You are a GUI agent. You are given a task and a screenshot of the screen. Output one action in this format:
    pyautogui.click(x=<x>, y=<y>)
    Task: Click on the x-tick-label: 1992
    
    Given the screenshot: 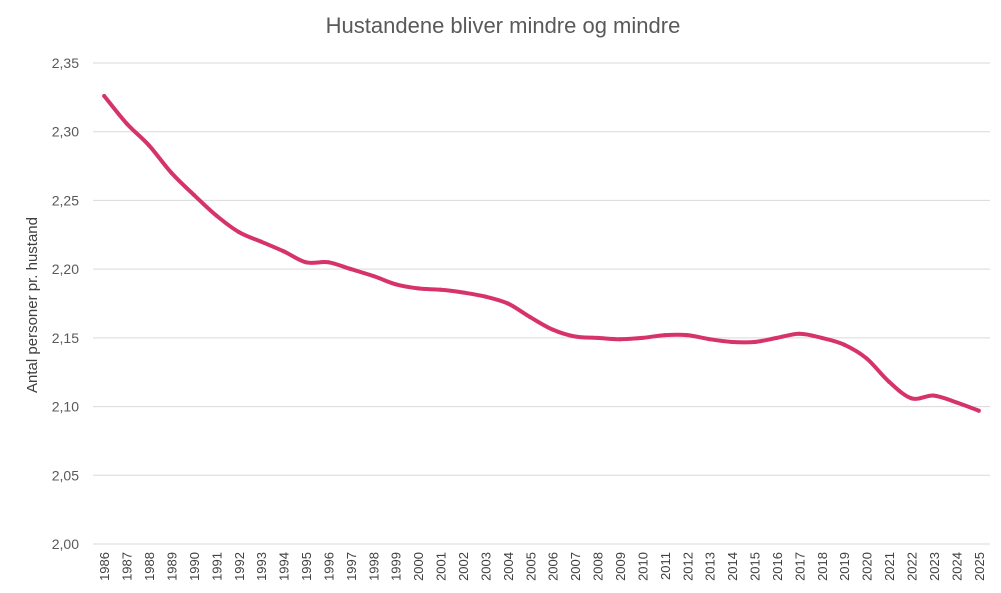 What is the action you would take?
    pyautogui.click(x=239, y=566)
    